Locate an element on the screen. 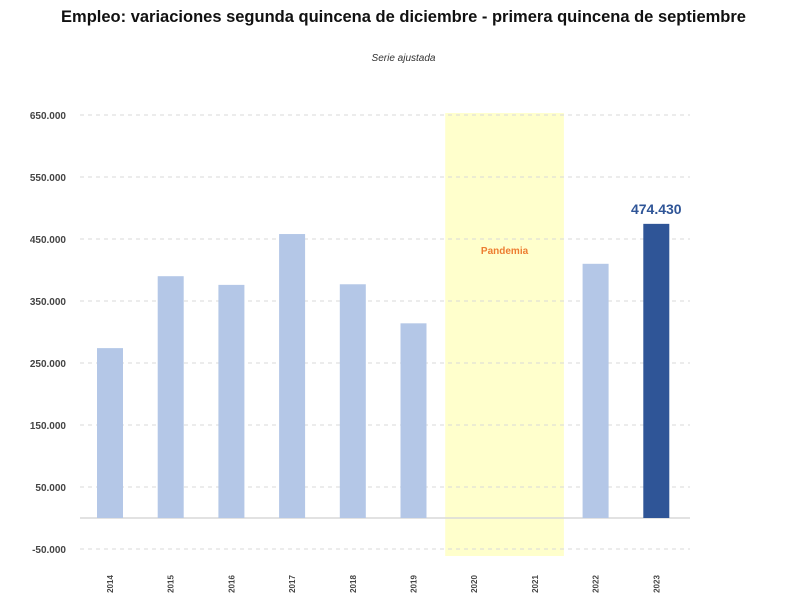 The width and height of the screenshot is (807, 603). bar-2015 is located at coordinates (170, 397).